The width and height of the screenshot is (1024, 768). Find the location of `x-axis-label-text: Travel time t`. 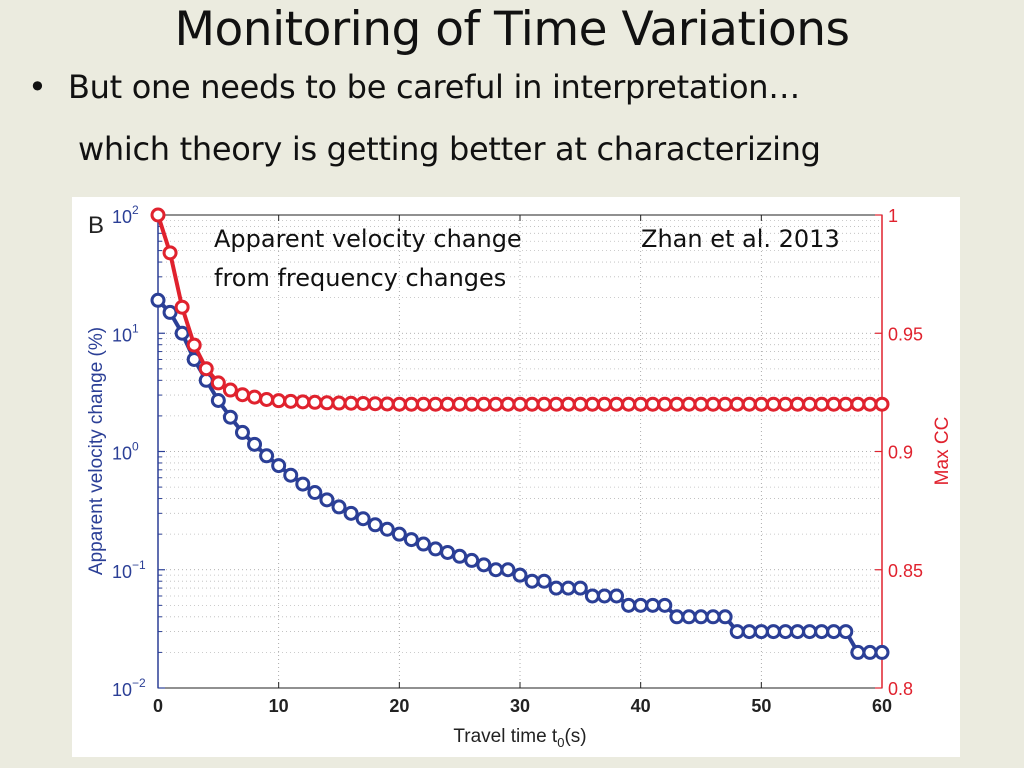

x-axis-label-text: Travel time t is located at coordinates (505, 736).